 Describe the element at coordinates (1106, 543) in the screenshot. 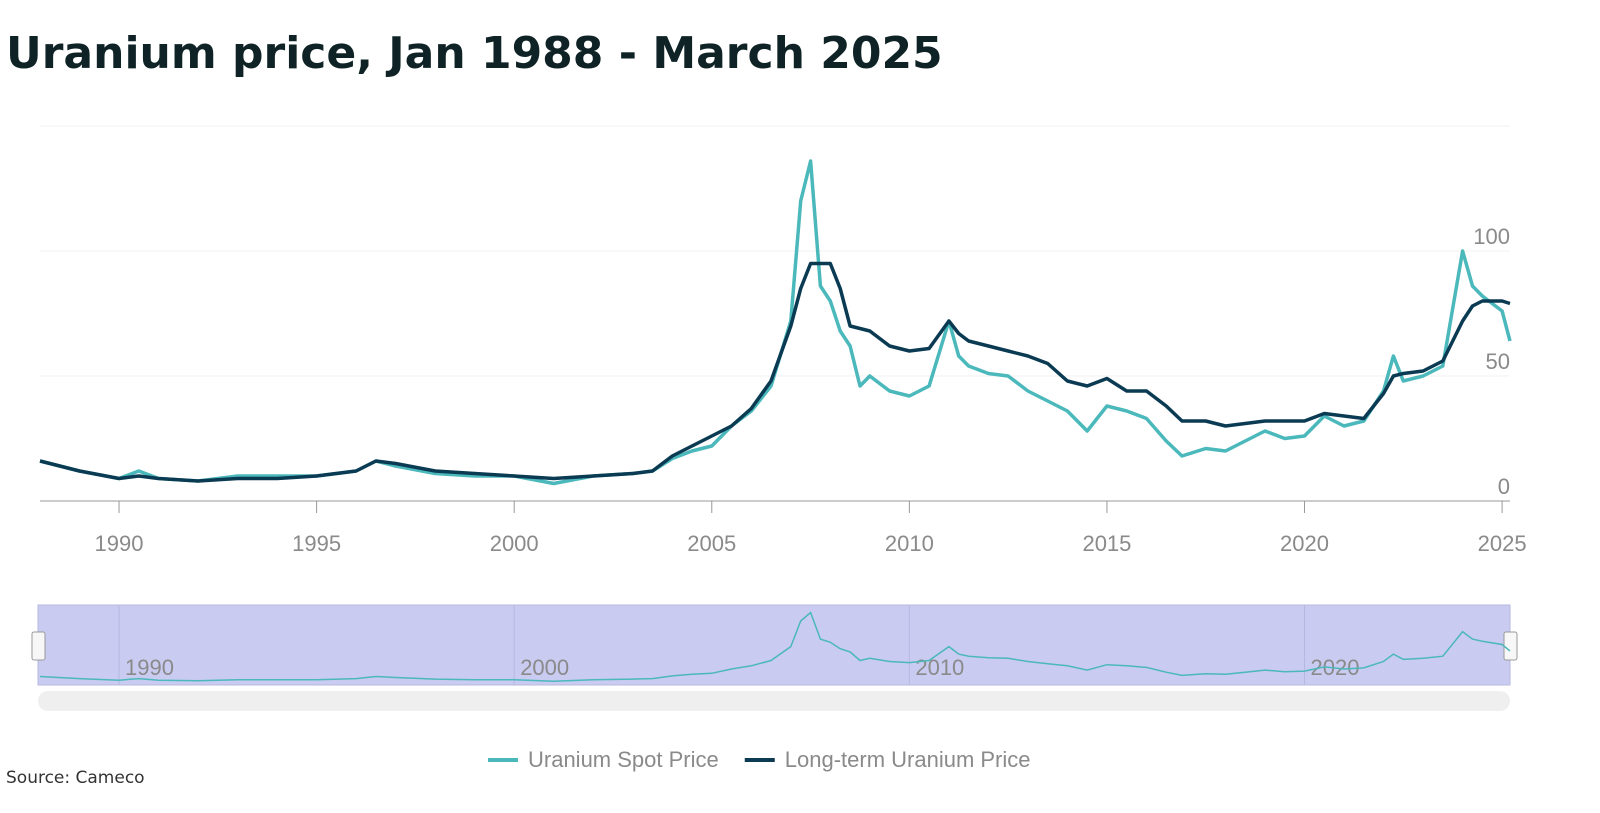

I see `x-tick-label: 2015` at that location.